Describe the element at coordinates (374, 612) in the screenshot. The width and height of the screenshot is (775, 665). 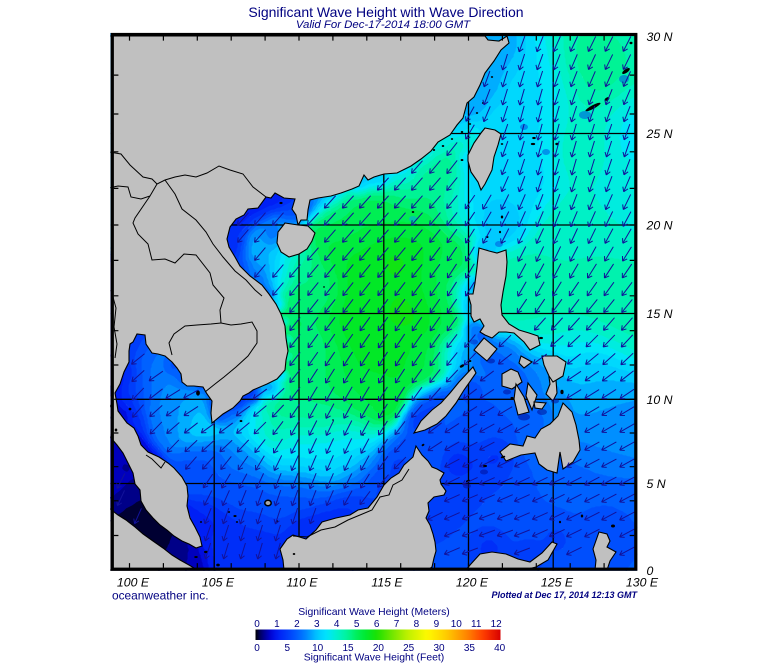
I see `svg-text:Significant Wave Height (Meter: Significant Wave Height (Meters)` at that location.